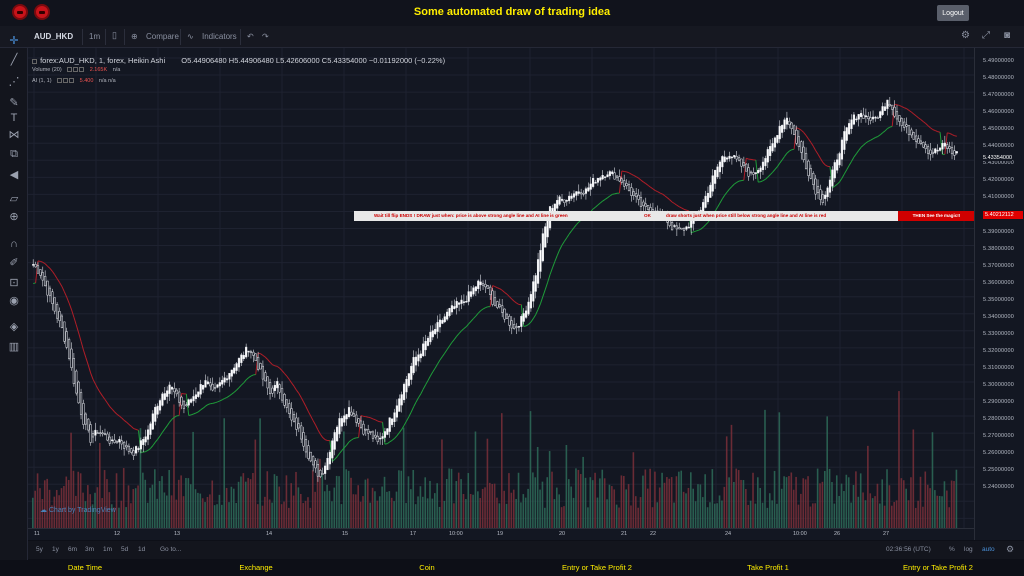 This screenshot has height=576, width=1024. What do you see at coordinates (1007, 35) in the screenshot?
I see `camera-icon: ◙` at bounding box center [1007, 35].